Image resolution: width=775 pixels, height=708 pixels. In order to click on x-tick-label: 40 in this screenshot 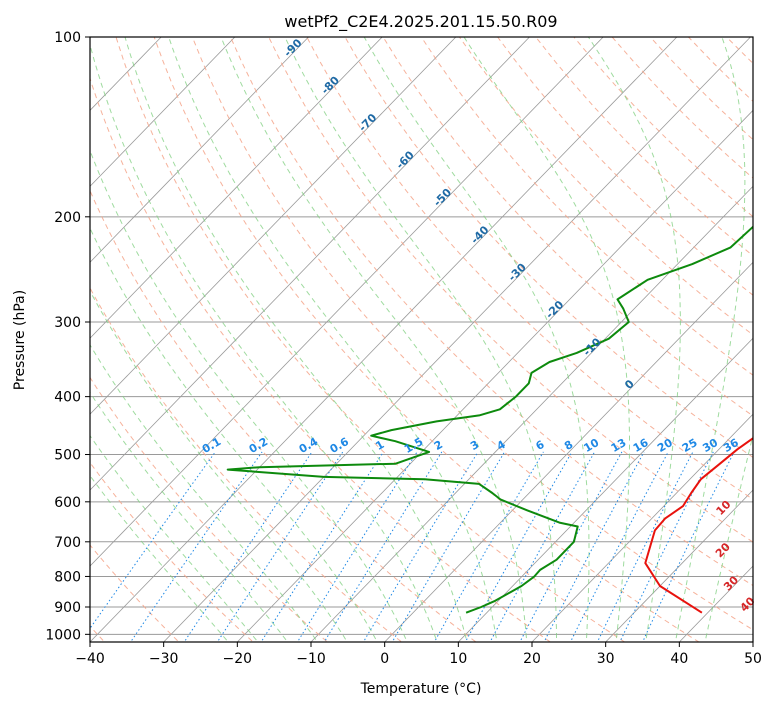, I will do `click(679, 659)`.